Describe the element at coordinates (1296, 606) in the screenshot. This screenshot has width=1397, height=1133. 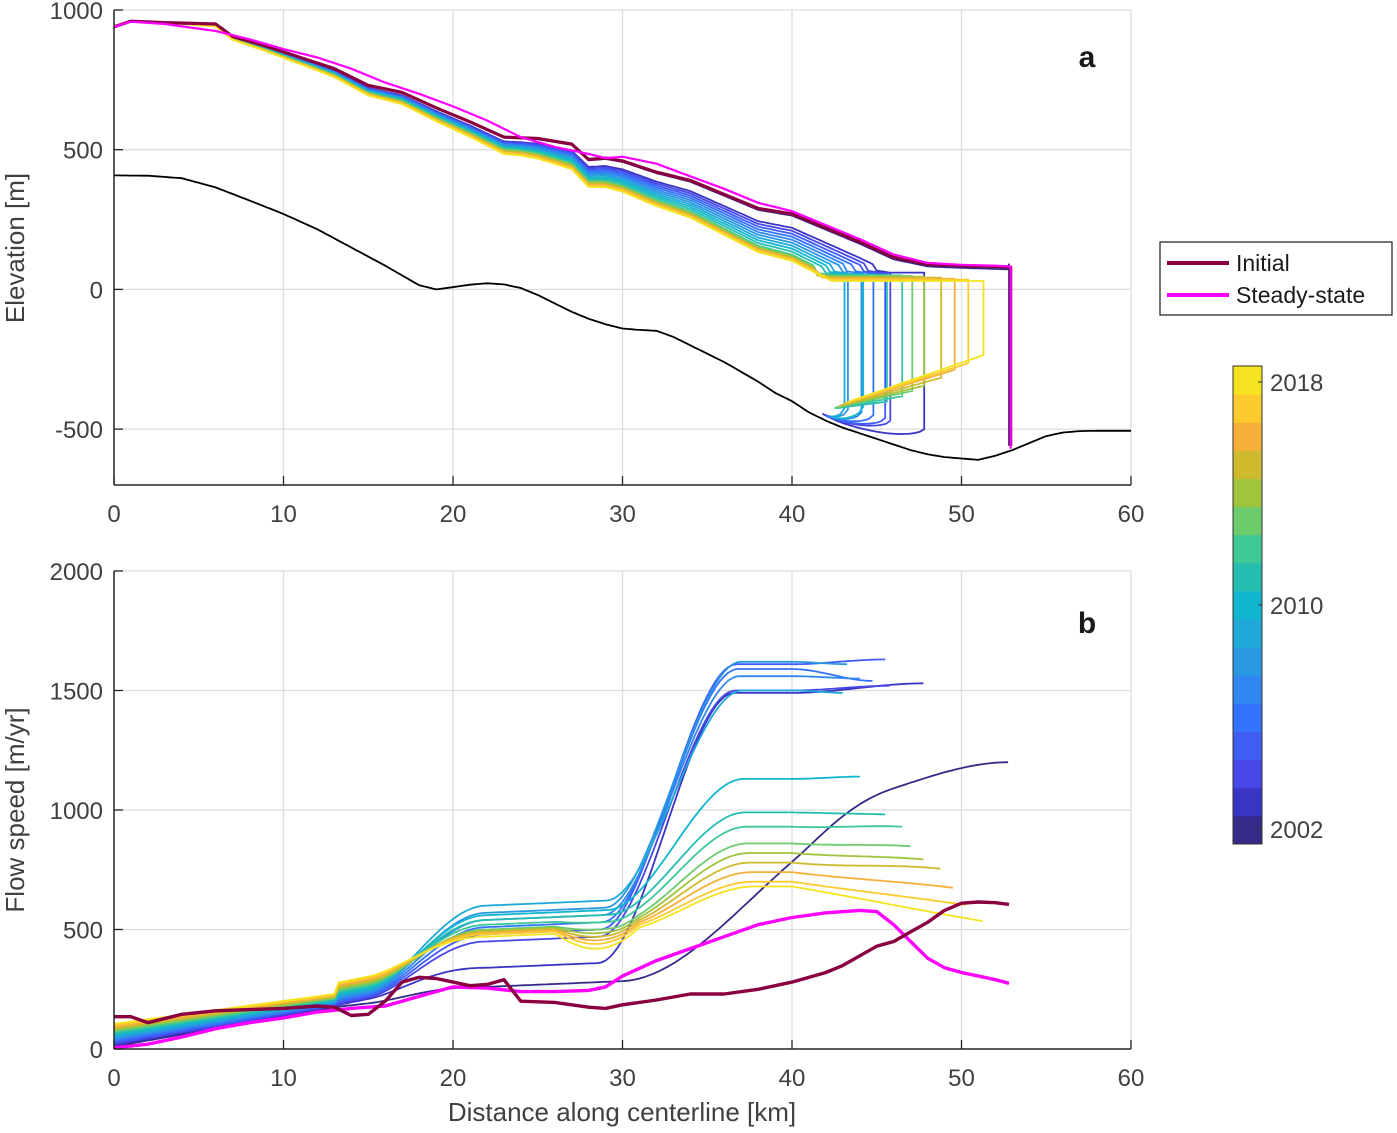
I see `colorbar-label-2010: 2010` at that location.